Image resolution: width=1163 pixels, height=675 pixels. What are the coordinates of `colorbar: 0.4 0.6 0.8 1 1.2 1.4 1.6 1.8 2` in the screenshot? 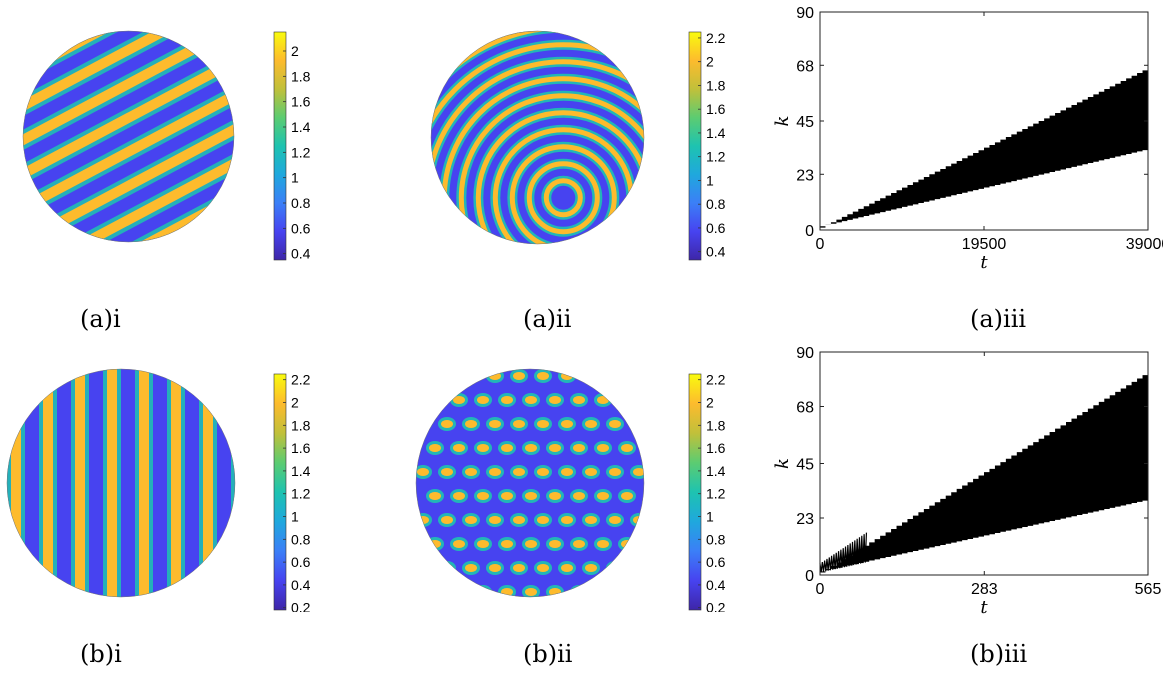 It's located at (300, 146).